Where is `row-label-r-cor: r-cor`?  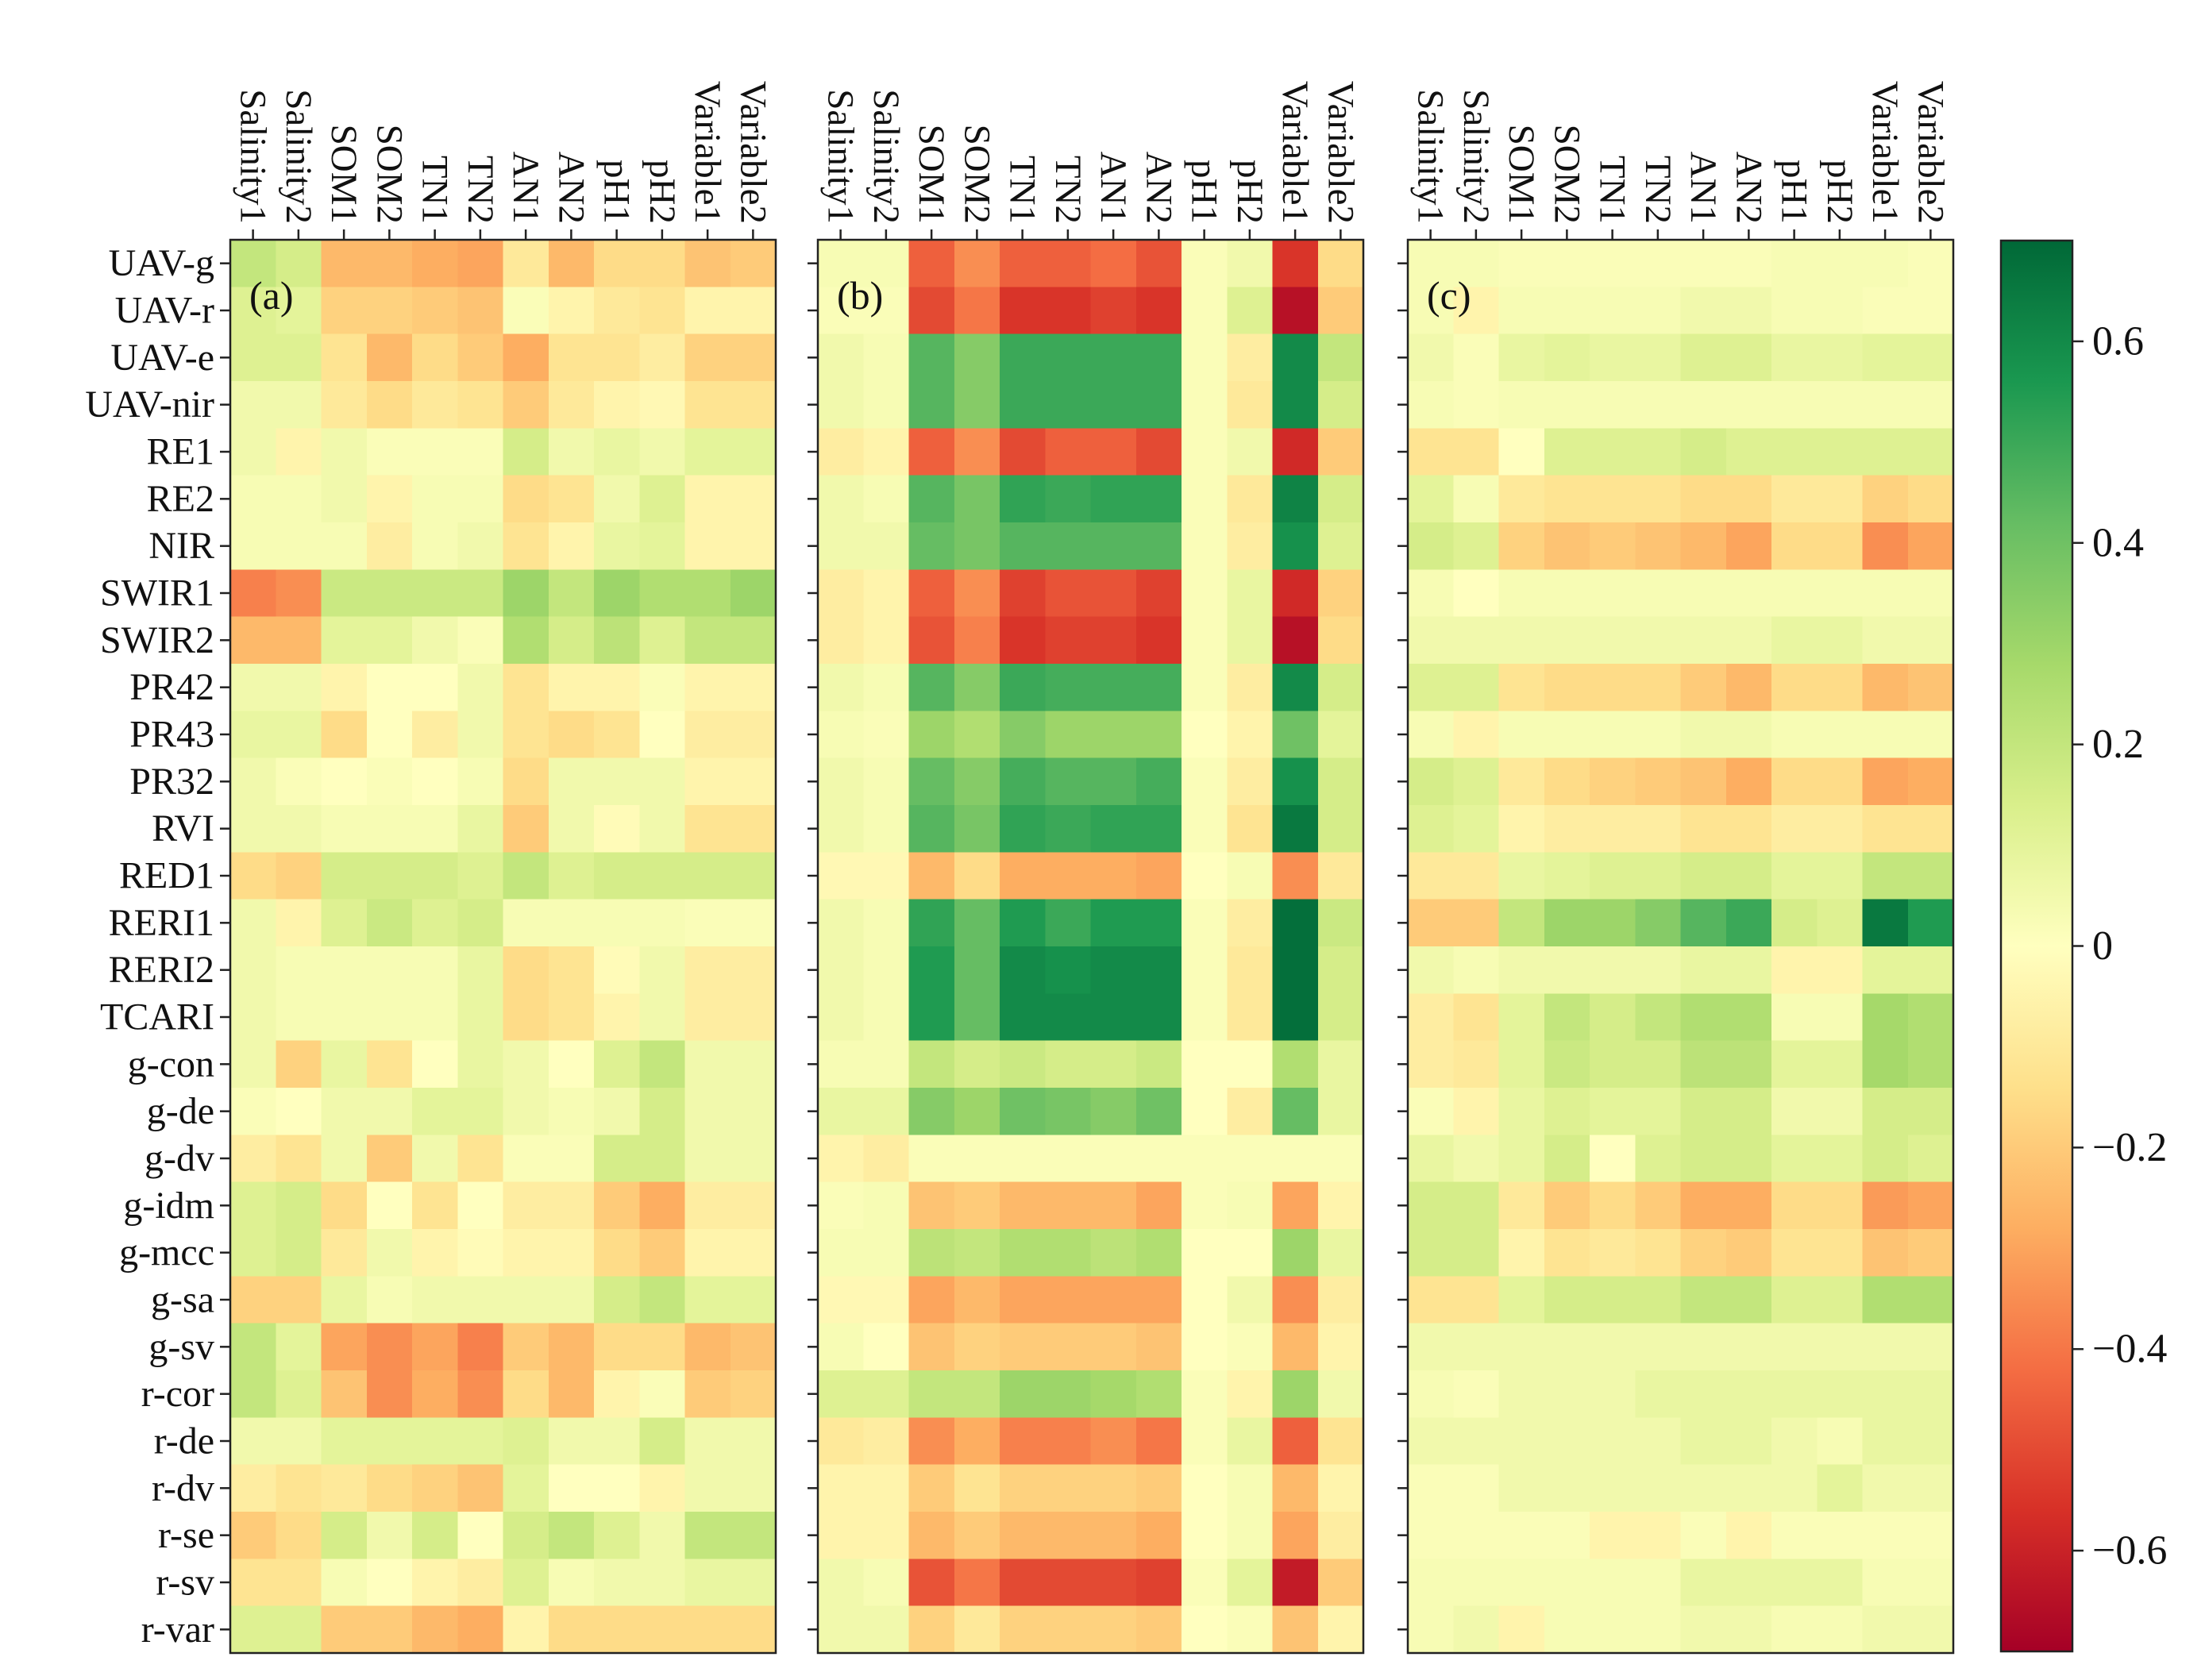 row-label-r-cor: r-cor is located at coordinates (177, 1394).